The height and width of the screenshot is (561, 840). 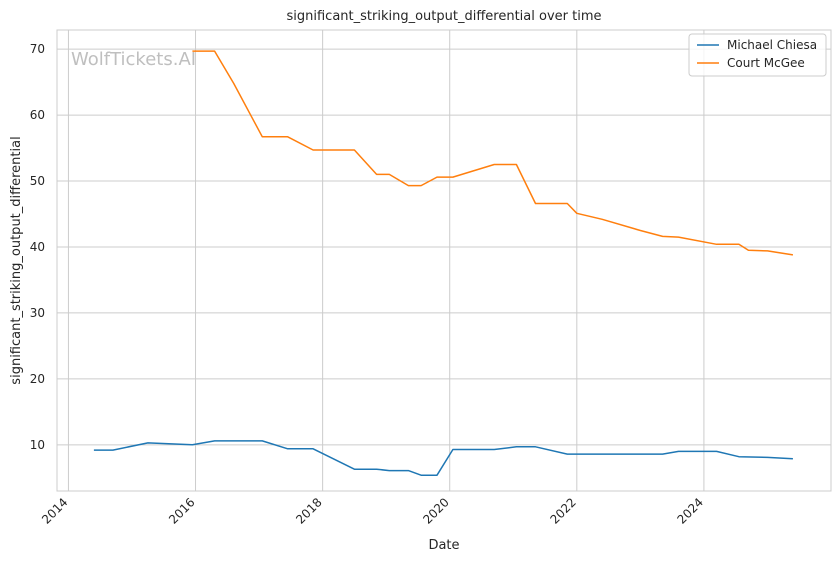 I want to click on y-tick-label: 50, so click(x=37, y=181).